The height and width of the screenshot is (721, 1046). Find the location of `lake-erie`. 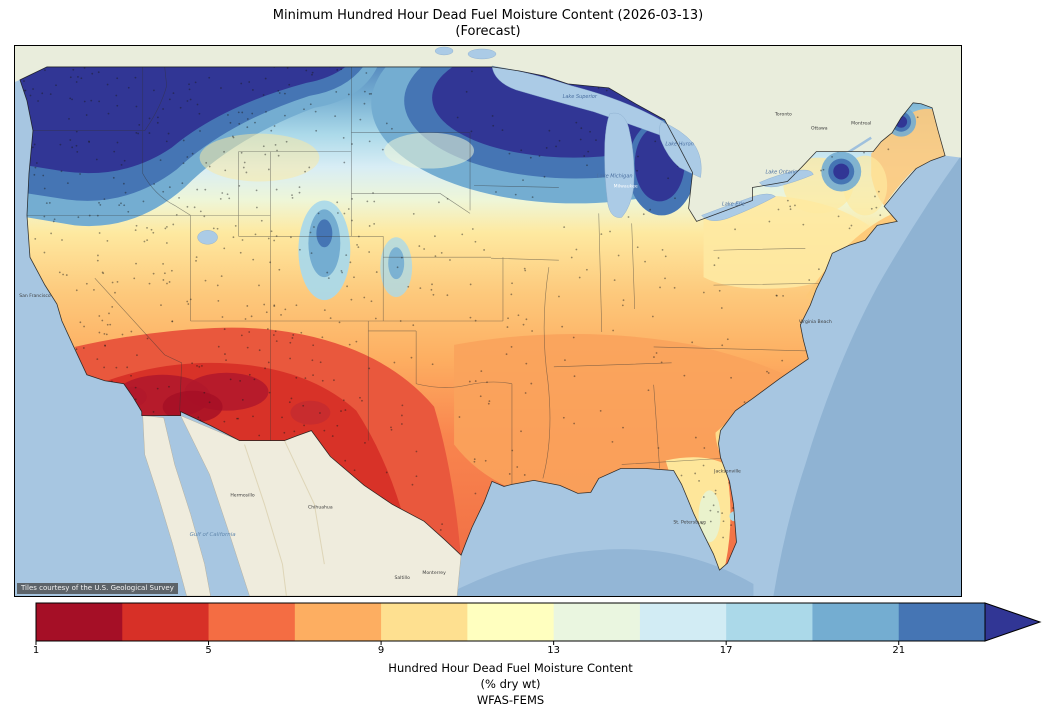

lake-erie is located at coordinates (738, 207).